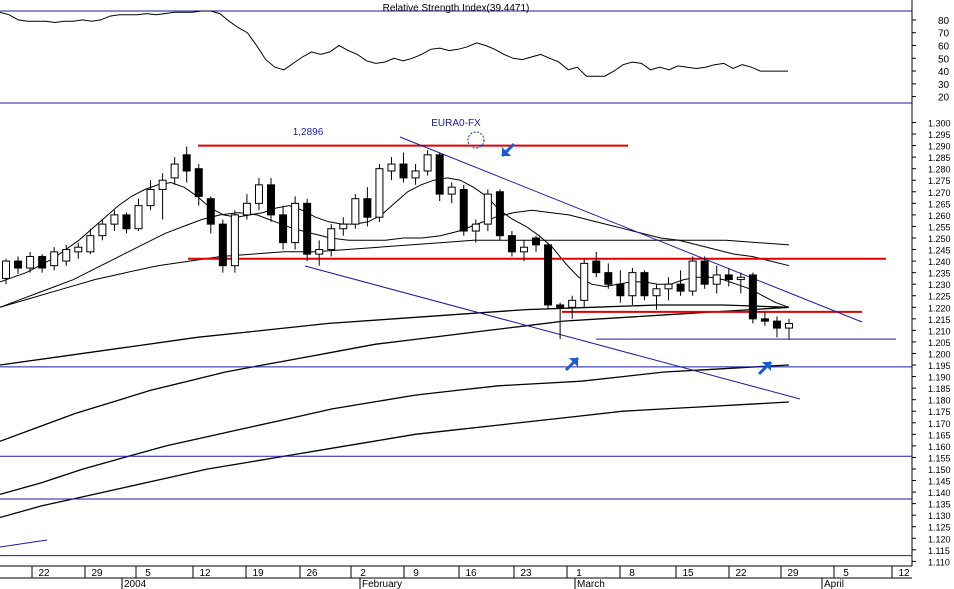 The image size is (954, 589). What do you see at coordinates (939, 123) in the screenshot?
I see `price-tick-label: 1.300` at bounding box center [939, 123].